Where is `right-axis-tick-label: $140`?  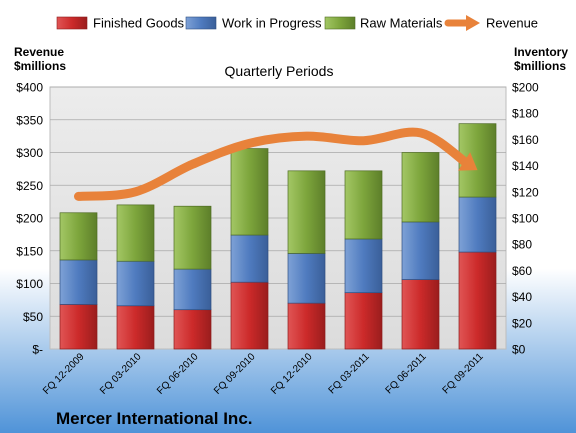
right-axis-tick-label: $140 is located at coordinates (525, 166).